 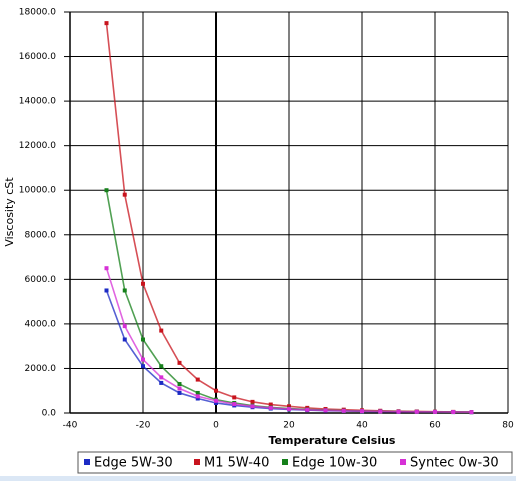 What do you see at coordinates (37, 102) in the screenshot?
I see `y-tick-label: 14000.0` at bounding box center [37, 102].